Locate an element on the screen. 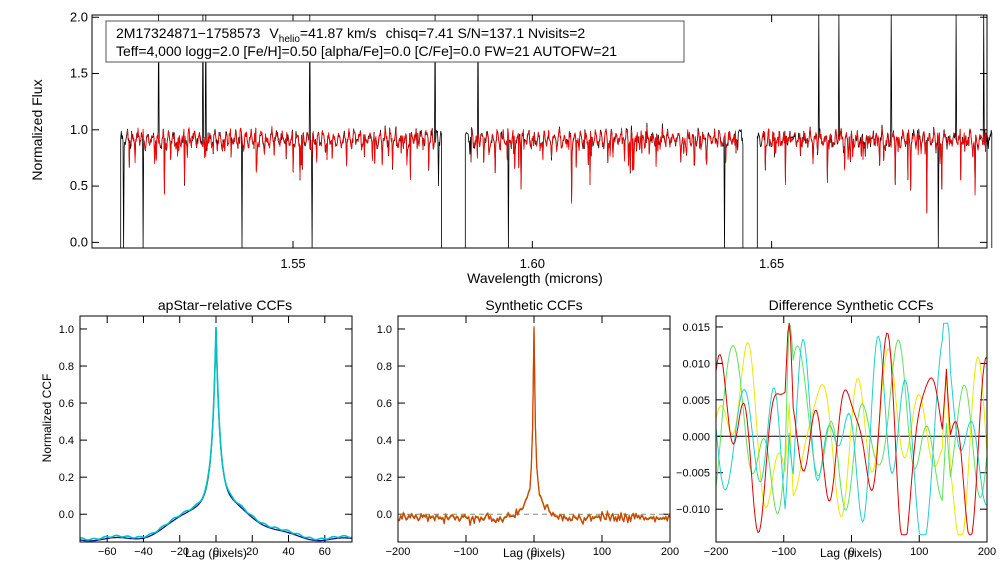  synthetic-ccf-xlabel: Lag (pixels) is located at coordinates (534, 553).